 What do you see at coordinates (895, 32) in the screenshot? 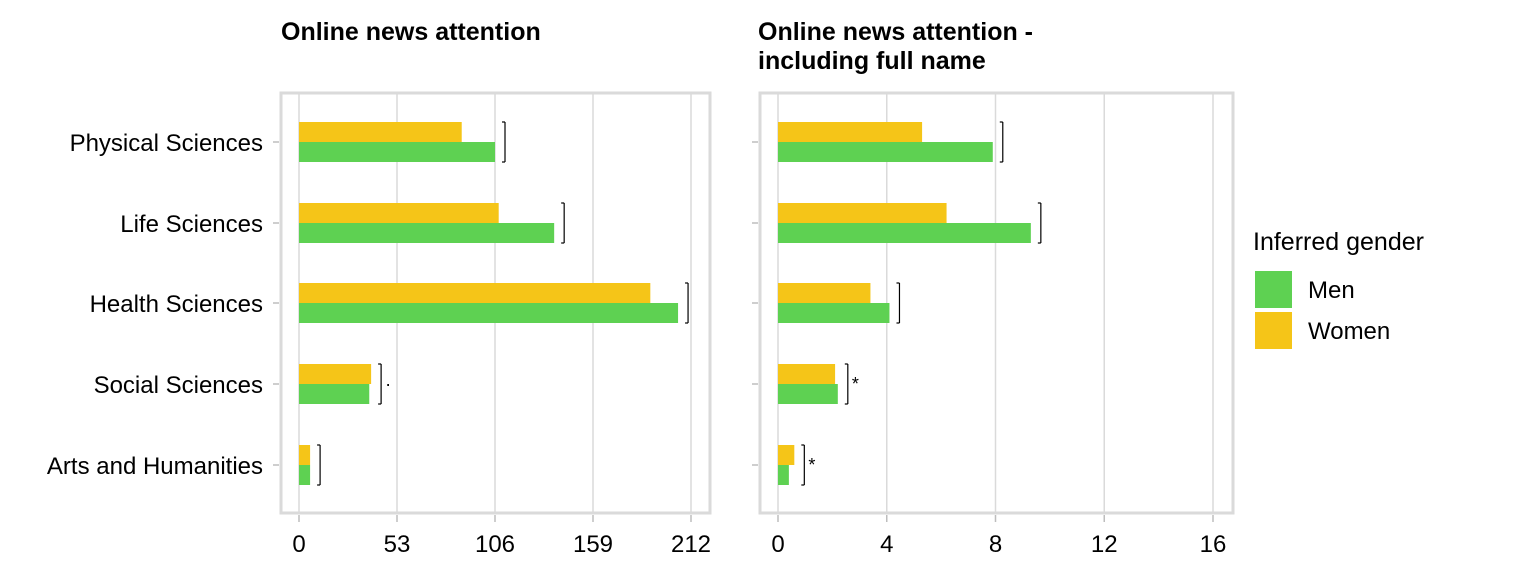
I see `panel-title: Online news attention -` at bounding box center [895, 32].